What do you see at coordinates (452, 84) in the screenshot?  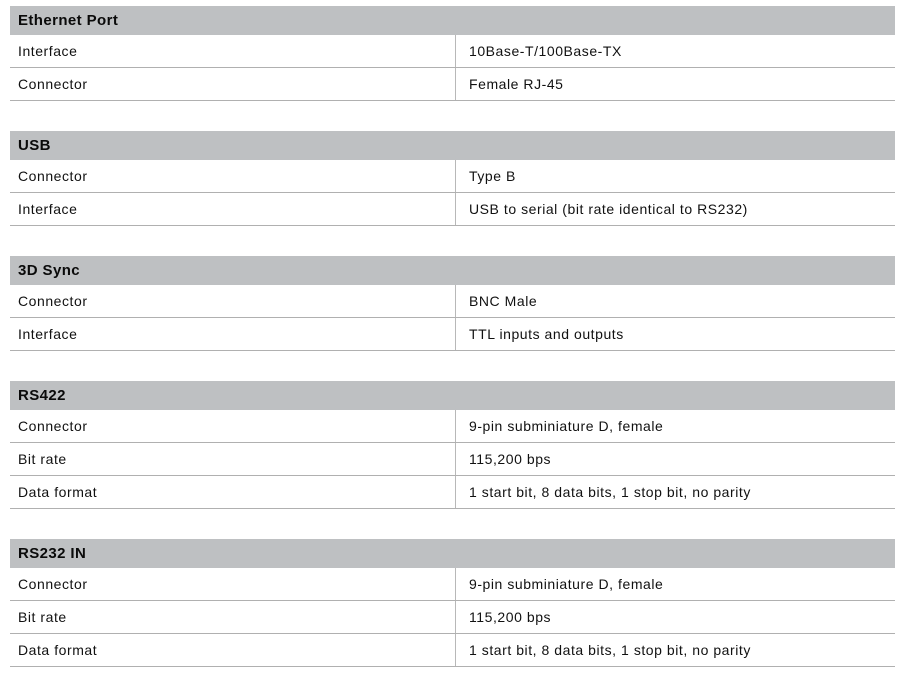 I see `table-row: Connector Female RJ-45` at bounding box center [452, 84].